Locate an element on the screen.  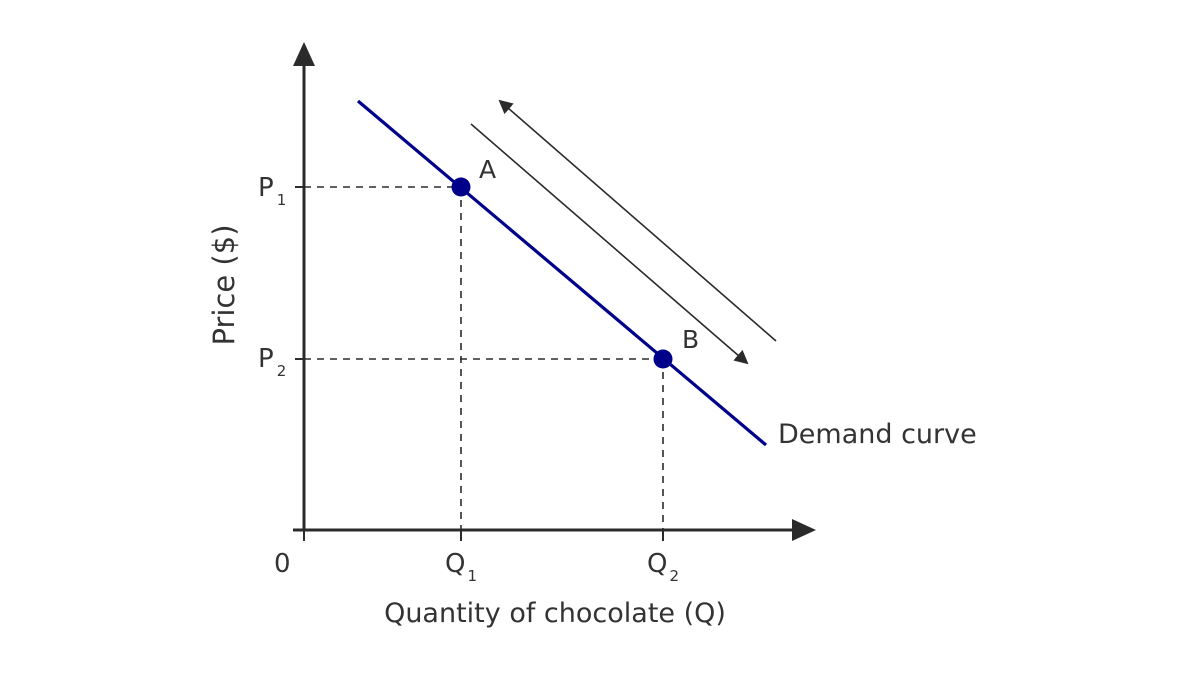
x-tick-label-q2-base: Q is located at coordinates (657, 564).